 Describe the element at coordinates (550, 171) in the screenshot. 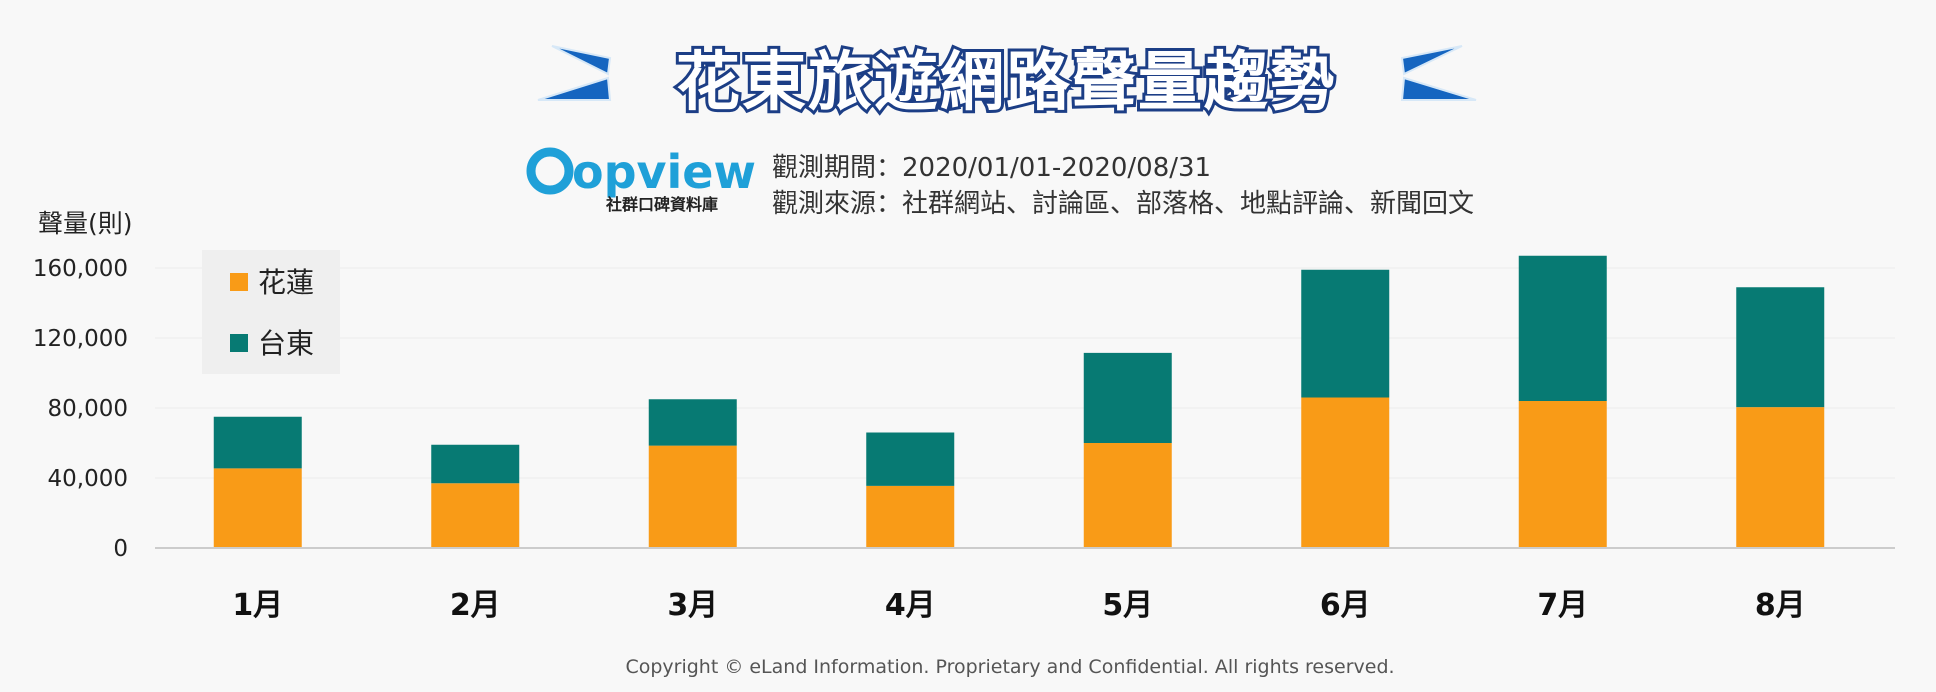

I see `logo-ring-icon` at that location.